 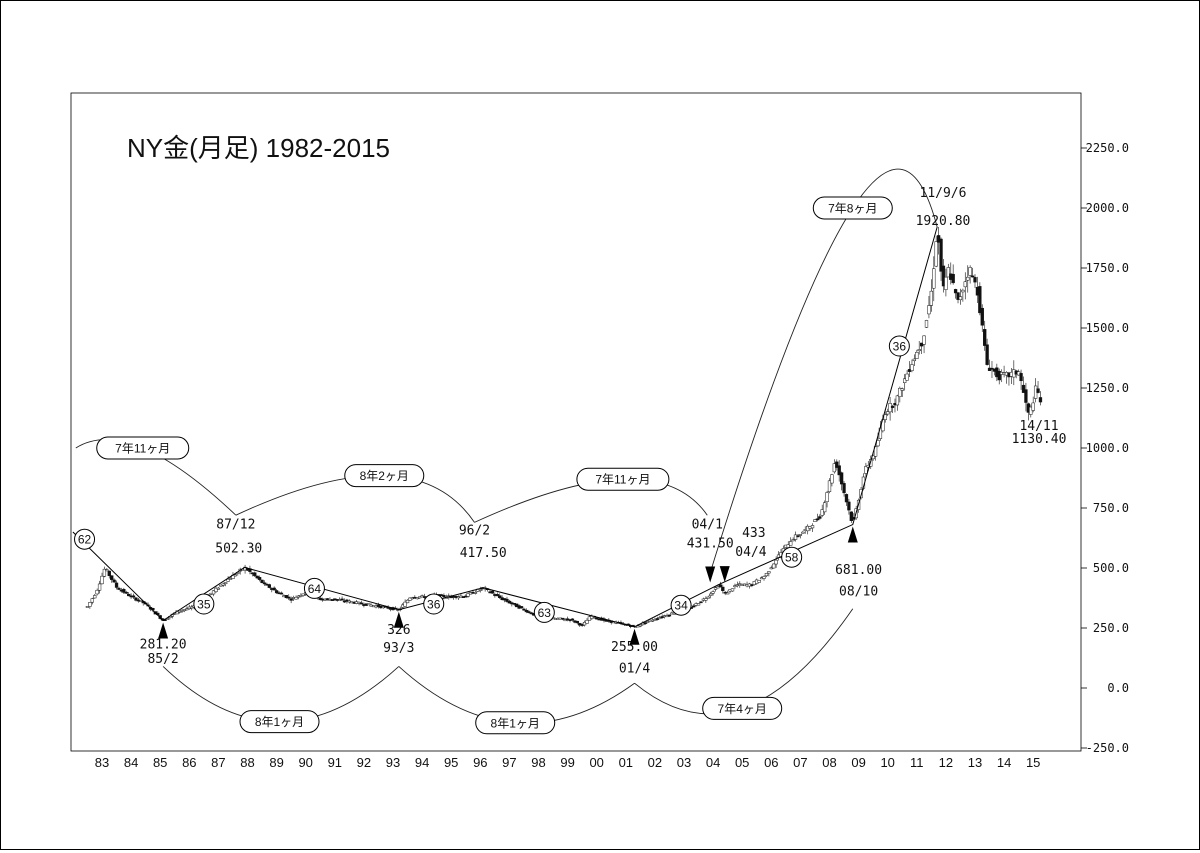 I want to click on value-label: 431.50, so click(x=710, y=544).